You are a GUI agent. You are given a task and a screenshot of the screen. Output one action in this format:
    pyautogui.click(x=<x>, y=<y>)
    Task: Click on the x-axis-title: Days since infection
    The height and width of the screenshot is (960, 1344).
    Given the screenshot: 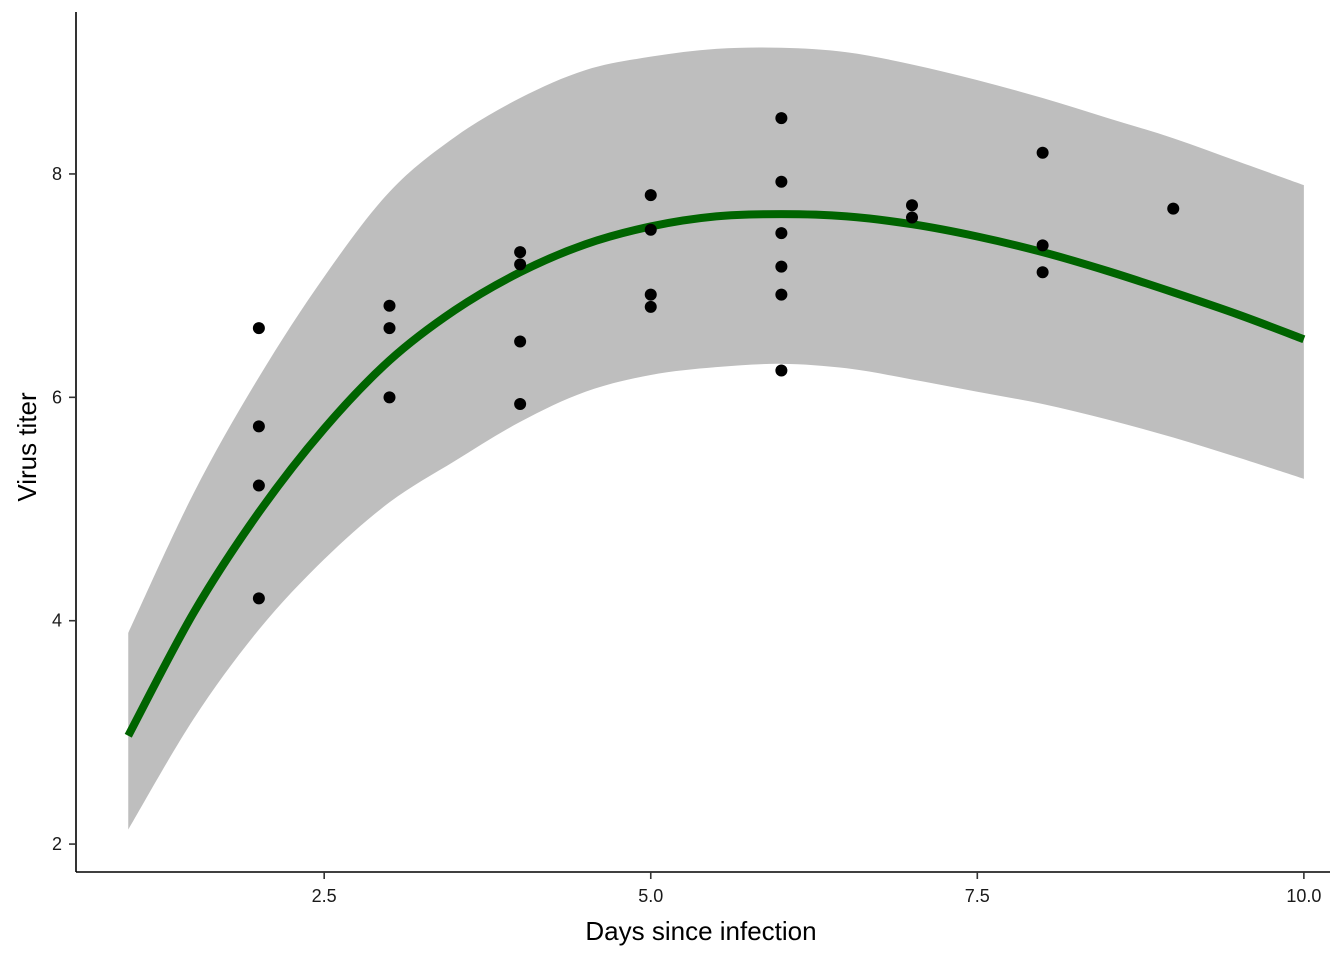 What is the action you would take?
    pyautogui.click(x=700, y=931)
    